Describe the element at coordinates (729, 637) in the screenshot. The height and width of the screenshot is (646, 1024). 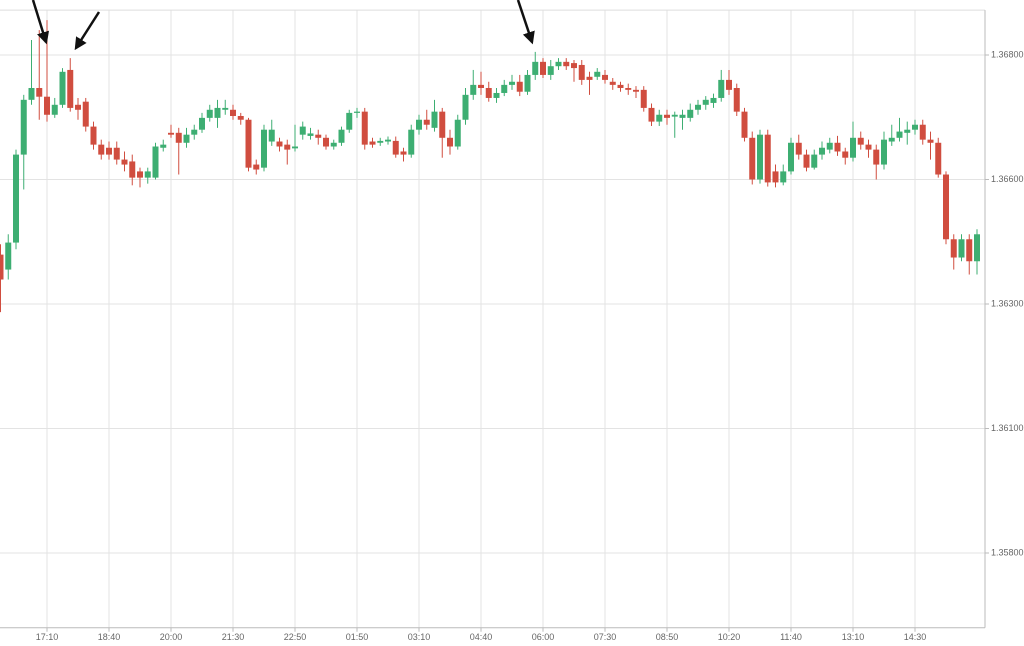
I see `x-tick-label: 10:20` at that location.